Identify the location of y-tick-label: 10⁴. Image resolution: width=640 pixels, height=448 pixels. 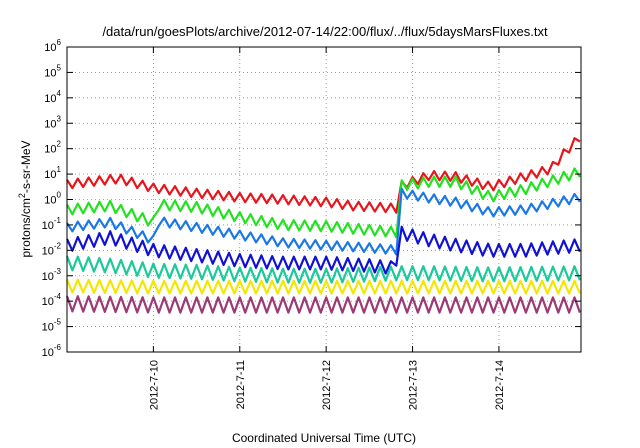
(52, 97).